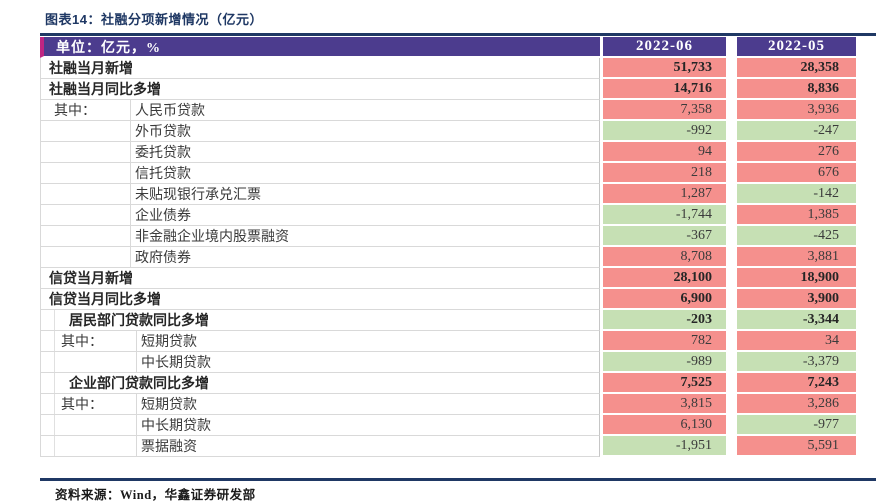 The height and width of the screenshot is (504, 876). I want to click on value-cell: 14,716, so click(664, 89).